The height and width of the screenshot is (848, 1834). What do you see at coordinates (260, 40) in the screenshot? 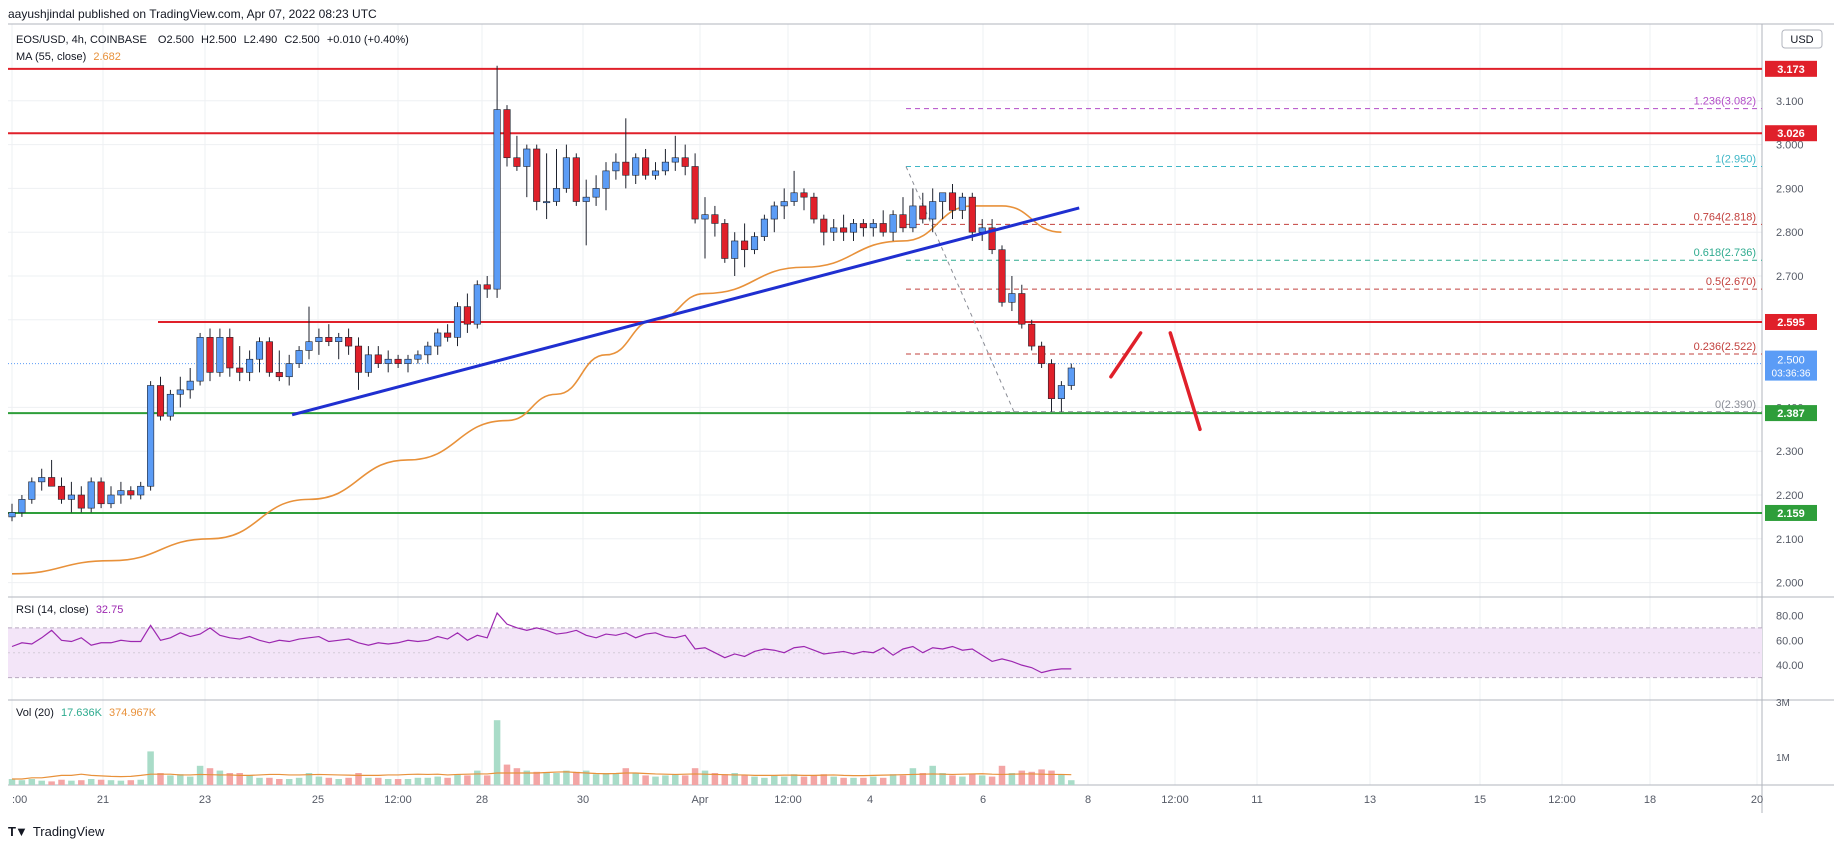
I see `low-value: L2.490` at bounding box center [260, 40].